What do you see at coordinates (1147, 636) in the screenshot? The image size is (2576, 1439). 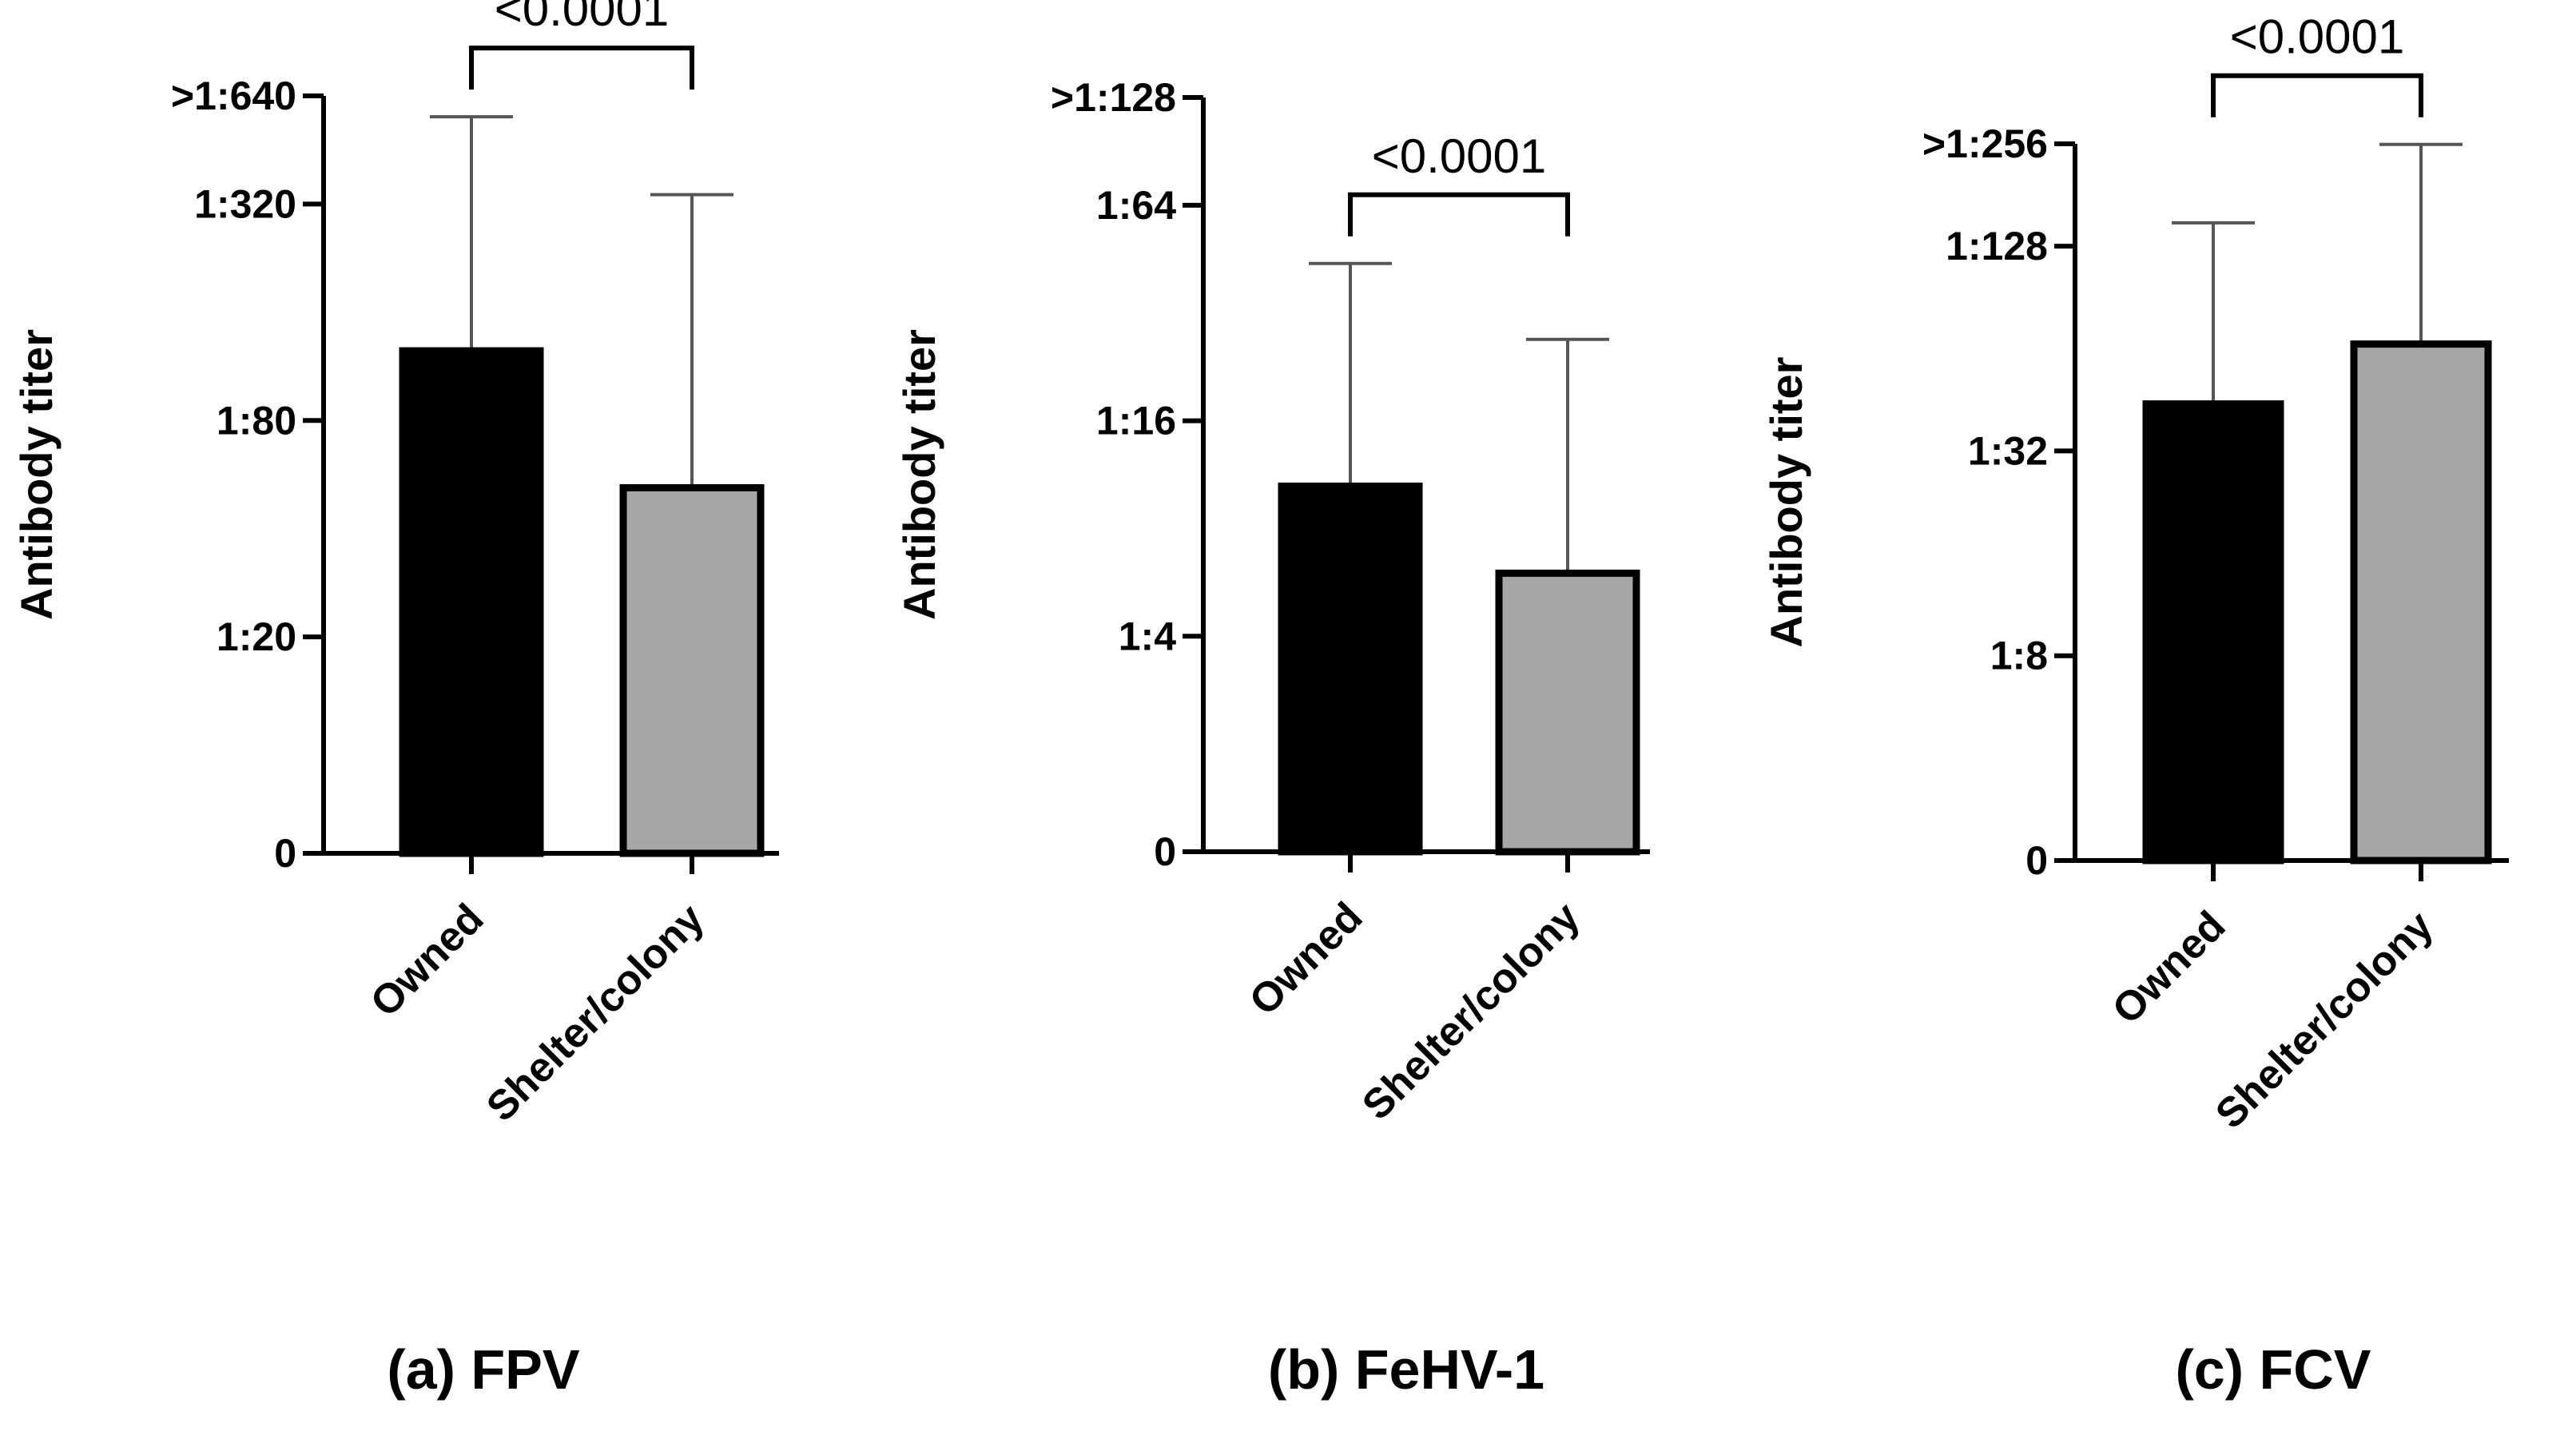 I see `y-tick-label: 1:4` at bounding box center [1147, 636].